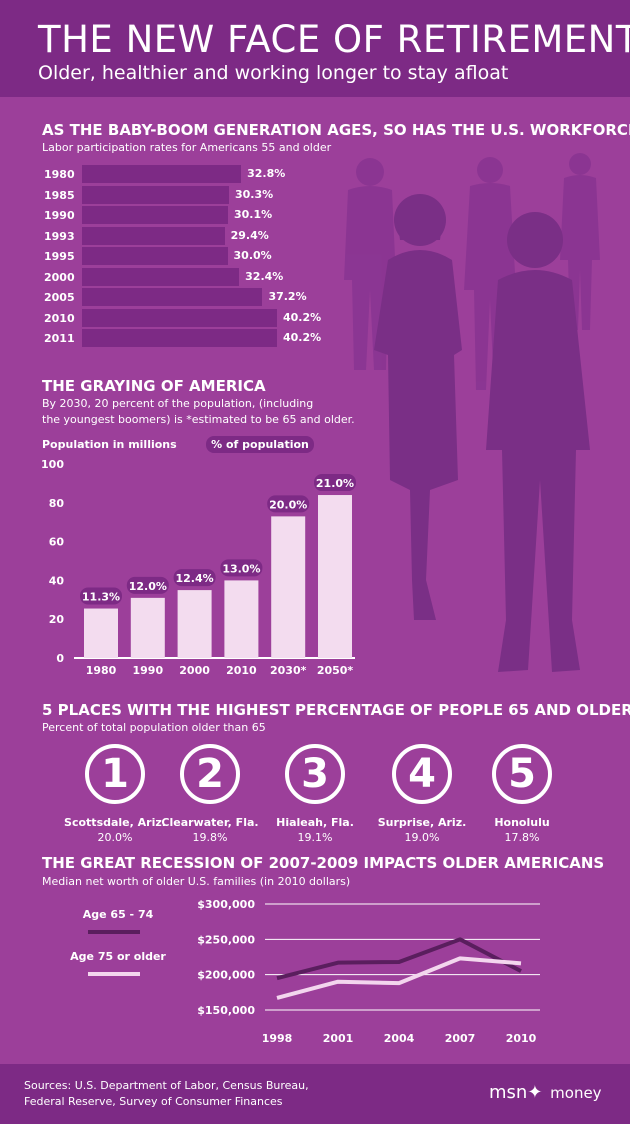 The image size is (630, 1124). I want to click on labor-bar-row: 2011 40.2%, so click(202, 339).